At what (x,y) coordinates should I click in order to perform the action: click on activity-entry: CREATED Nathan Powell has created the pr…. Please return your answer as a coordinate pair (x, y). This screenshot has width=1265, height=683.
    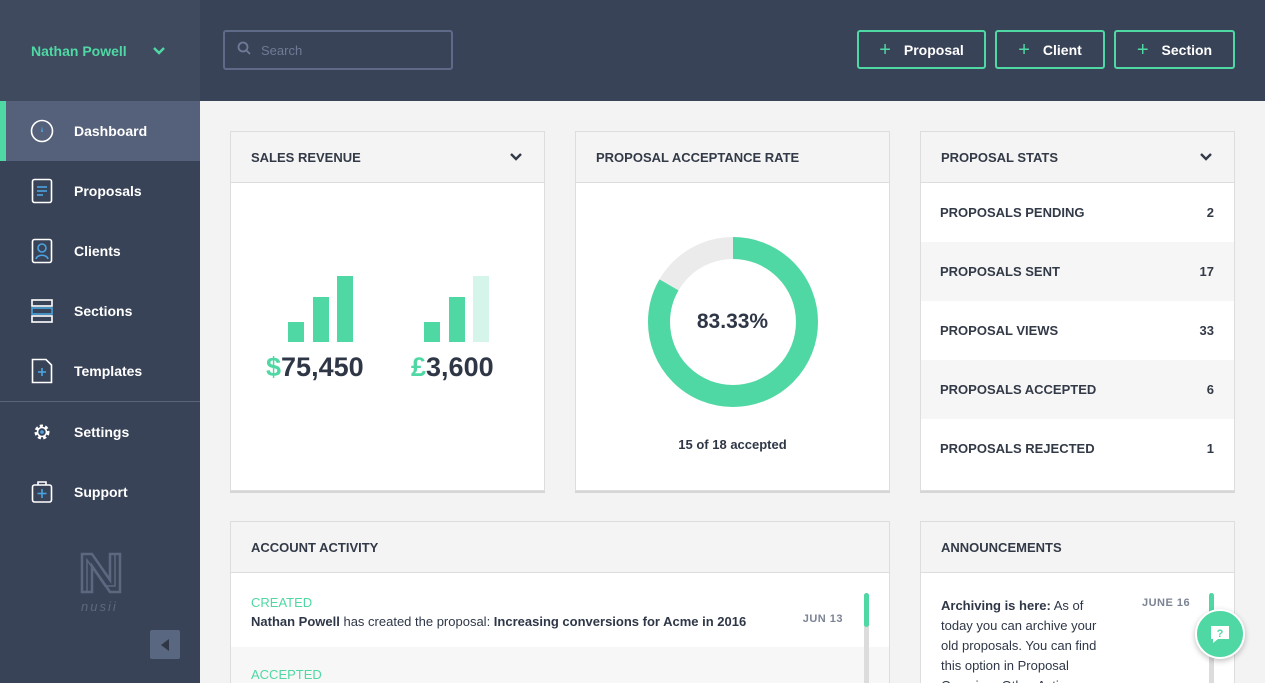
    Looking at the image, I should click on (560, 610).